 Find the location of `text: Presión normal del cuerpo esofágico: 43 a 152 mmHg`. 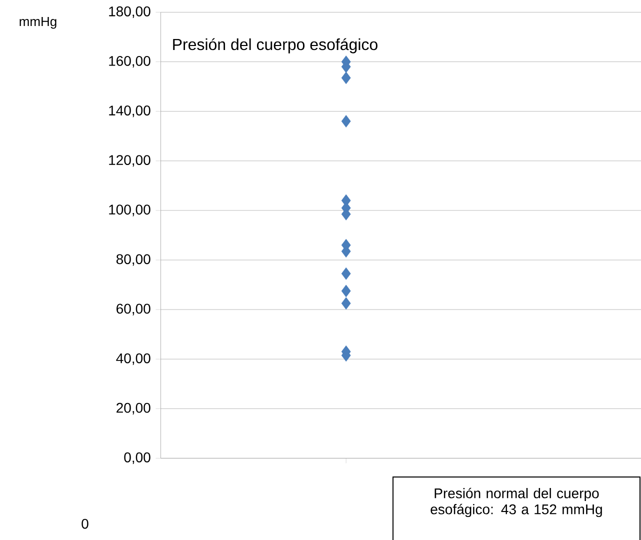

text: Presión normal del cuerpo esofágico: 43 a 152 mmHg is located at coordinates (516, 503).